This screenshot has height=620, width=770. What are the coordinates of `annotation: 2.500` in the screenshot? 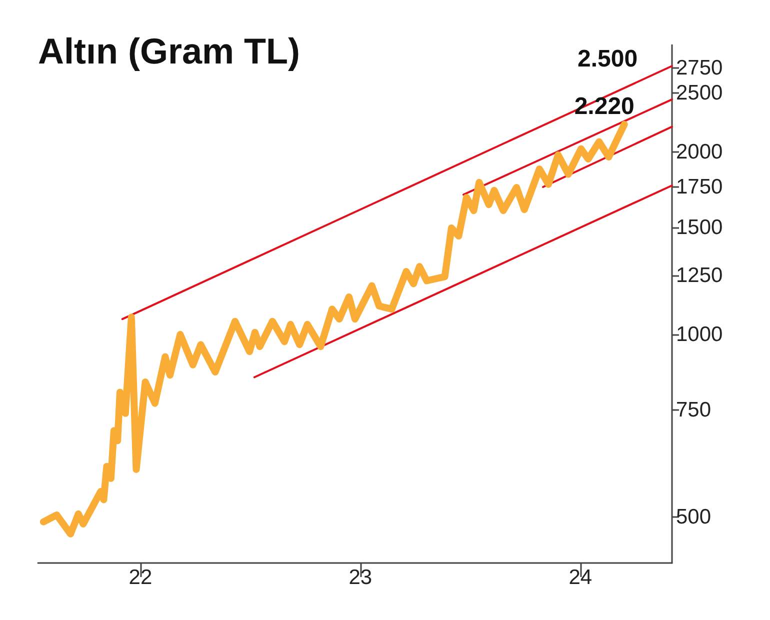 It's located at (607, 59).